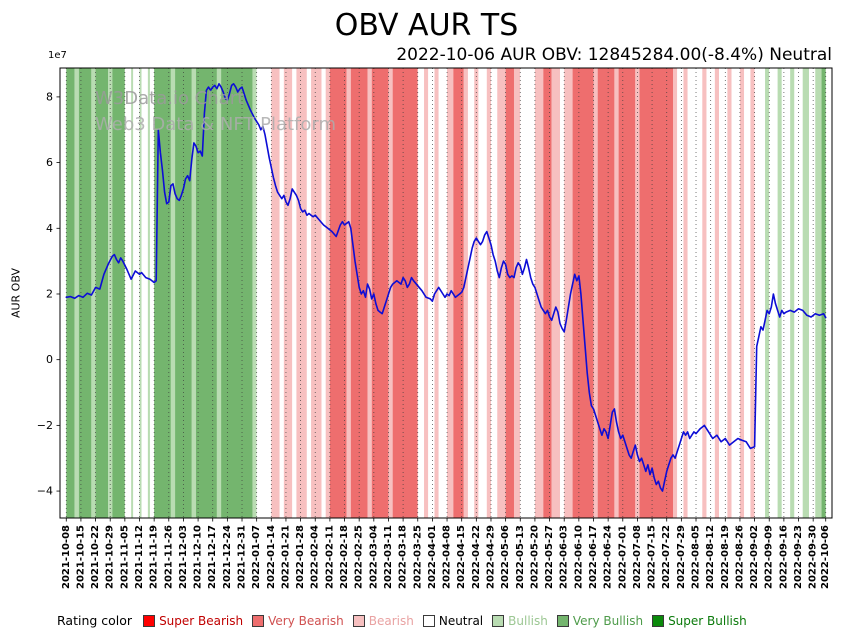  Describe the element at coordinates (564, 557) in the screenshot. I see `x-tick-label: 2022-06-03` at that location.